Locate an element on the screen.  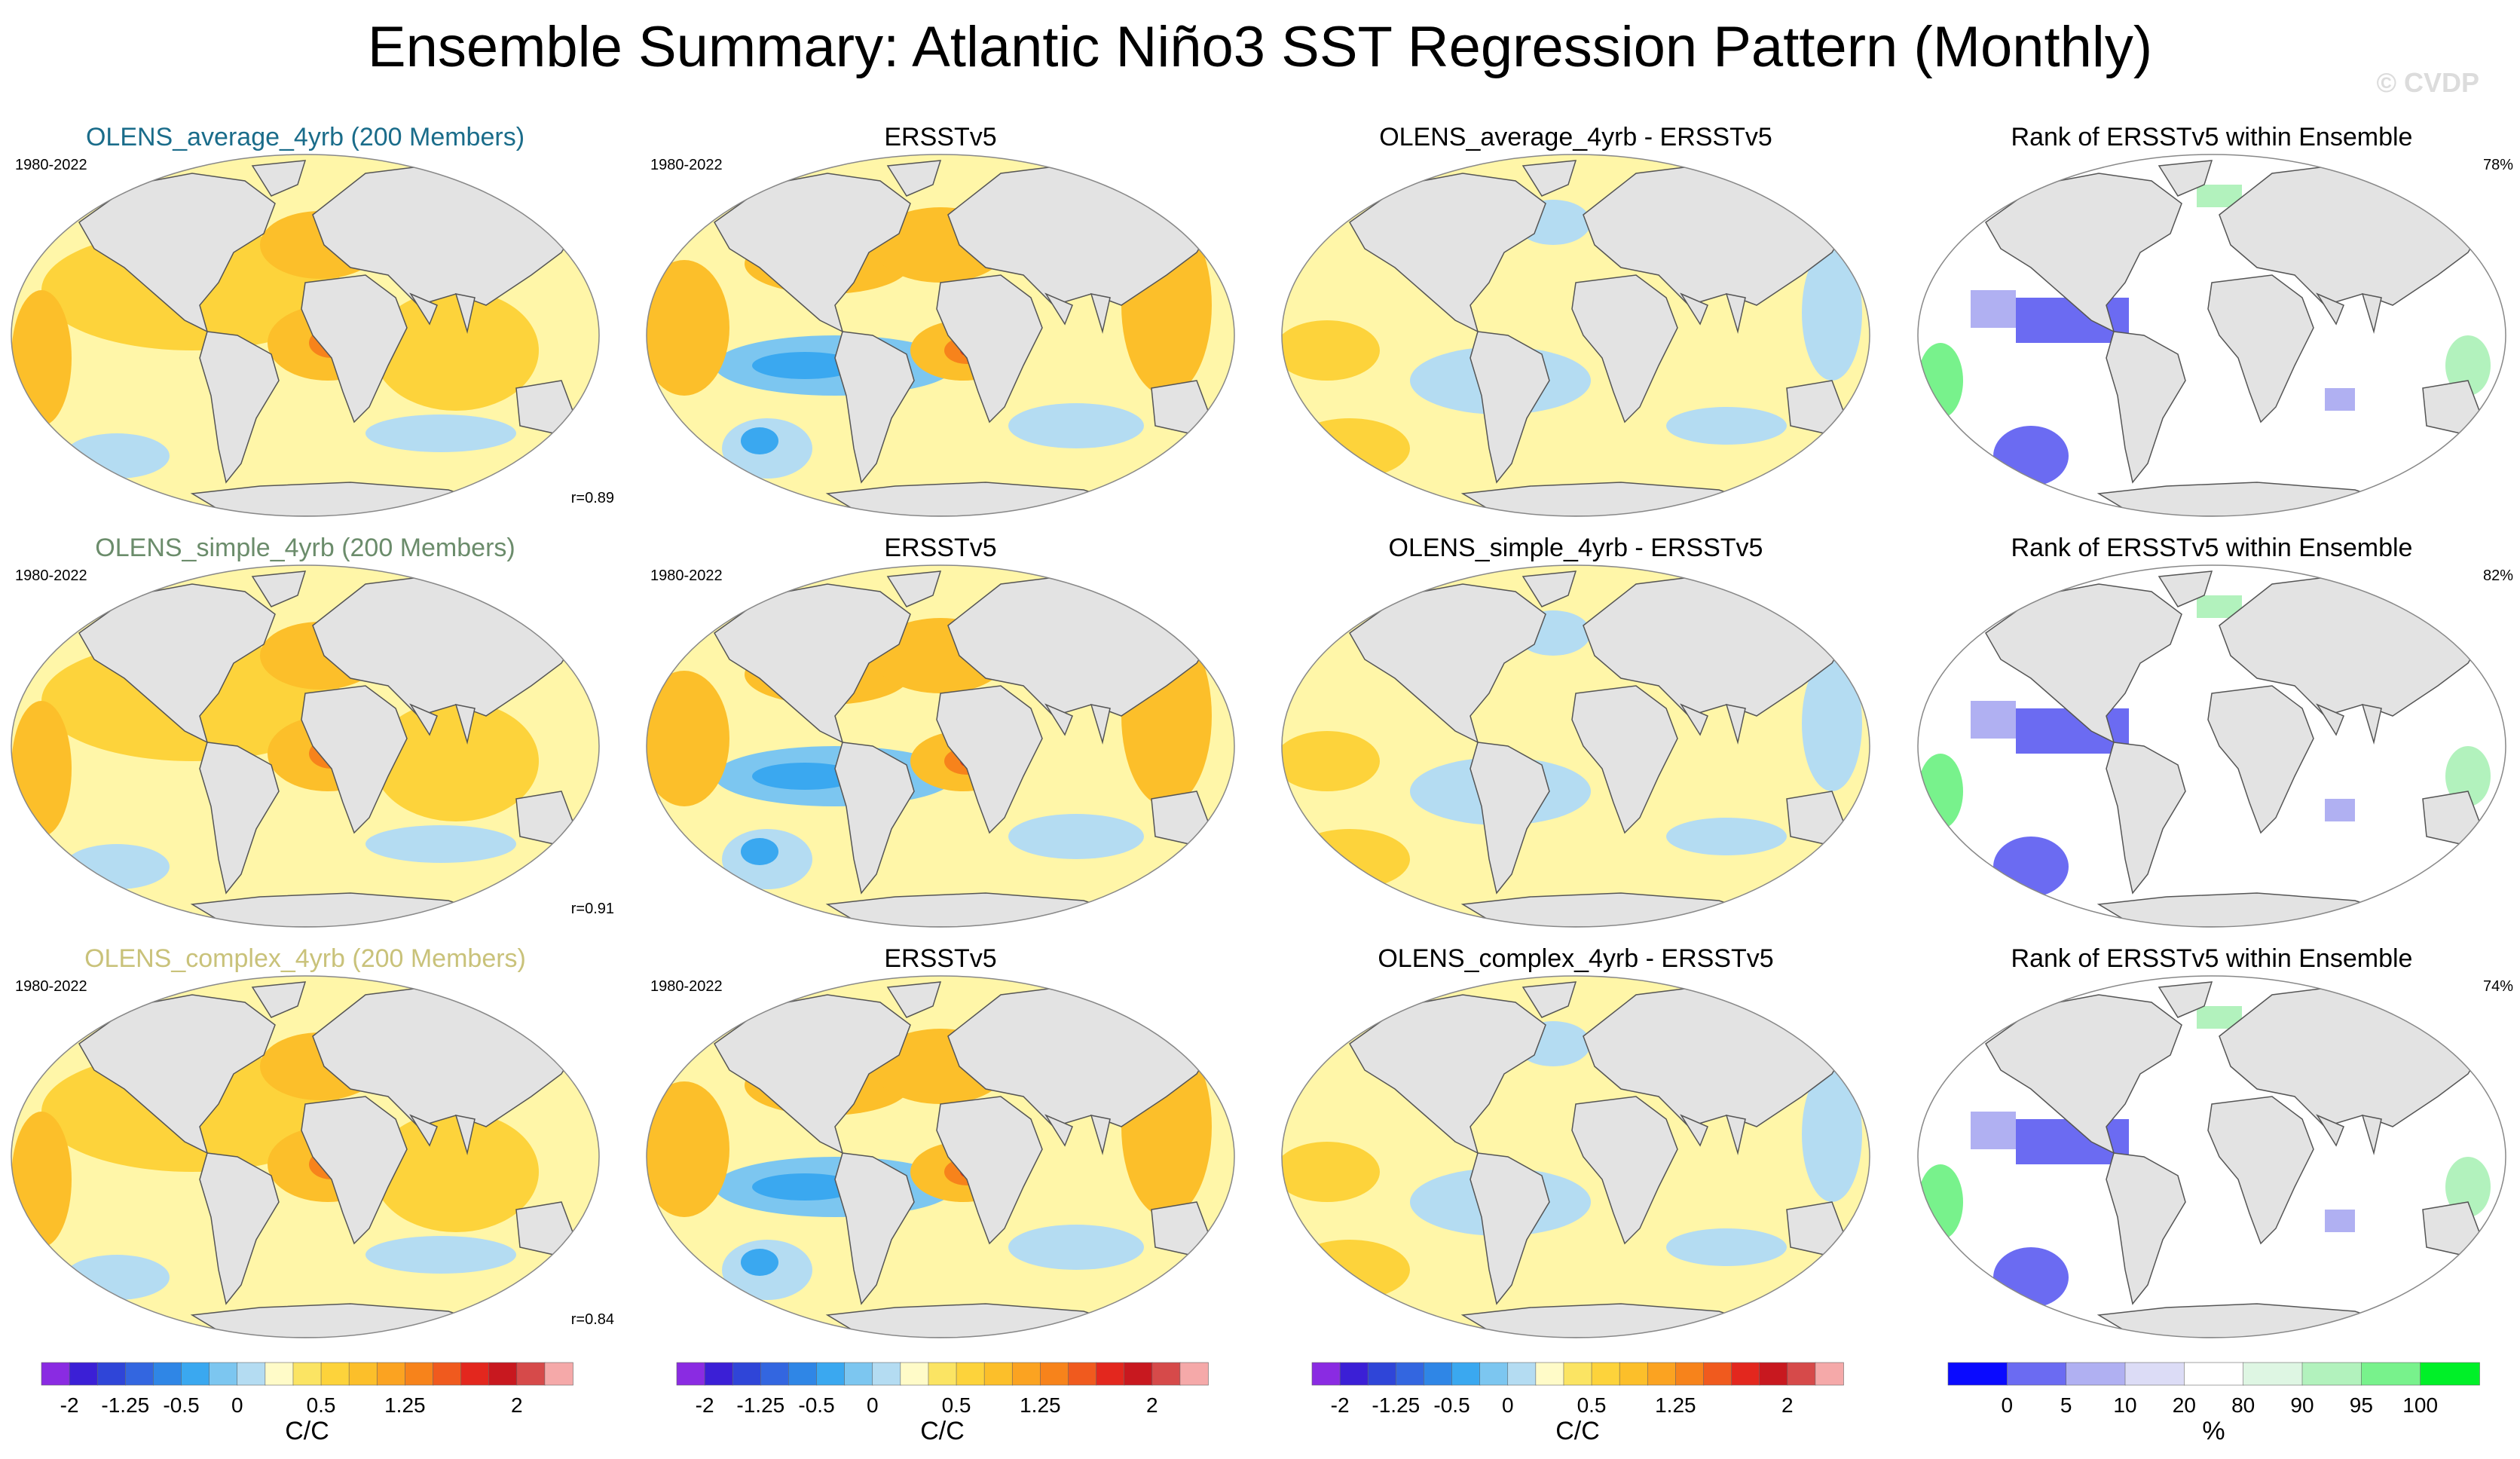
watermark: © CVDP is located at coordinates (2427, 82).